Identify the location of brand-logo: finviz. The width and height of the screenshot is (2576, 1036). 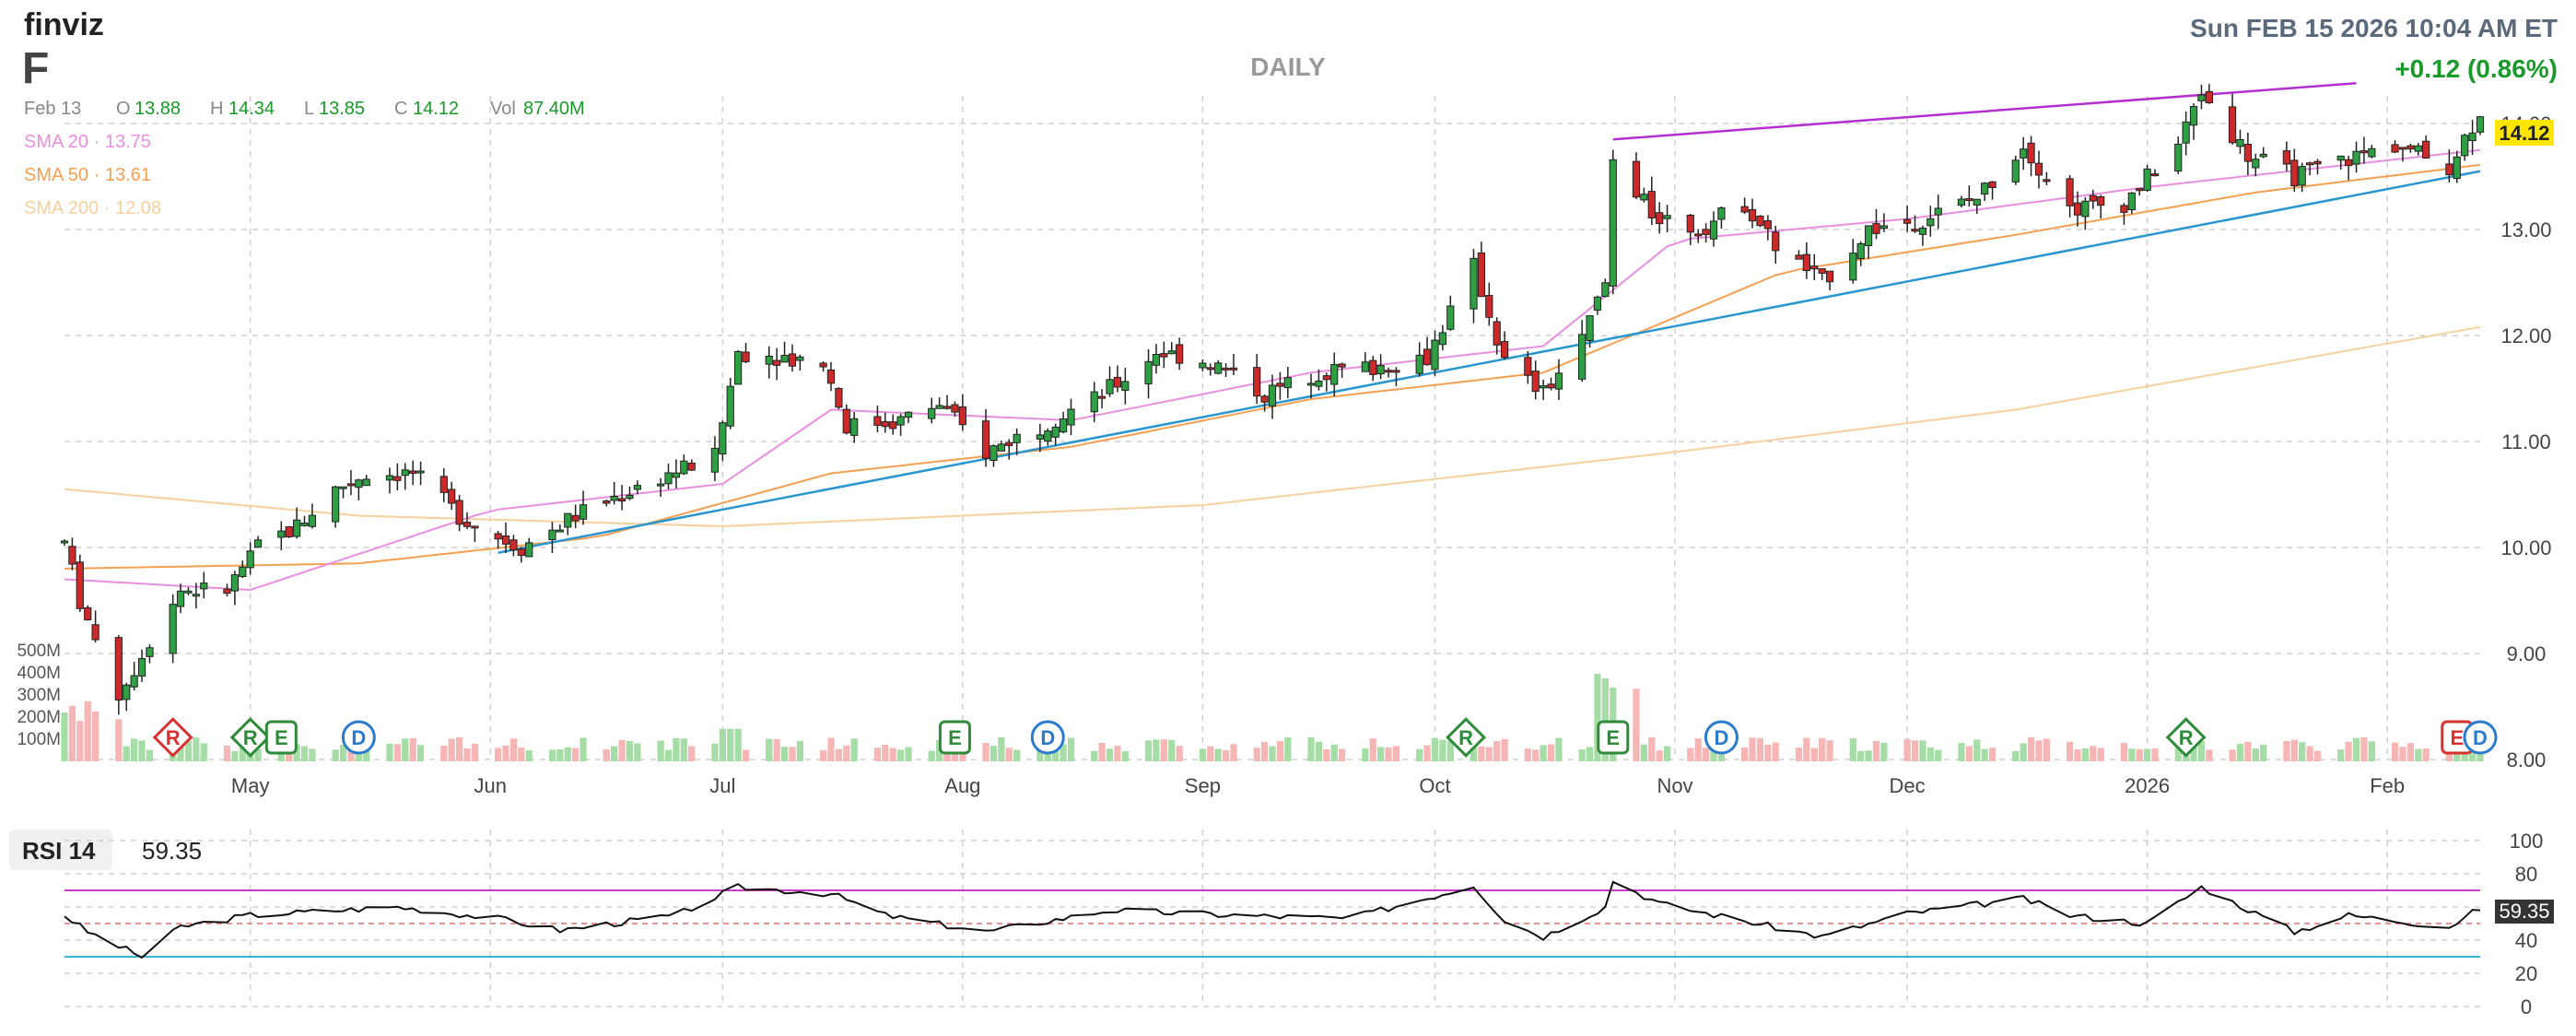
(64, 24).